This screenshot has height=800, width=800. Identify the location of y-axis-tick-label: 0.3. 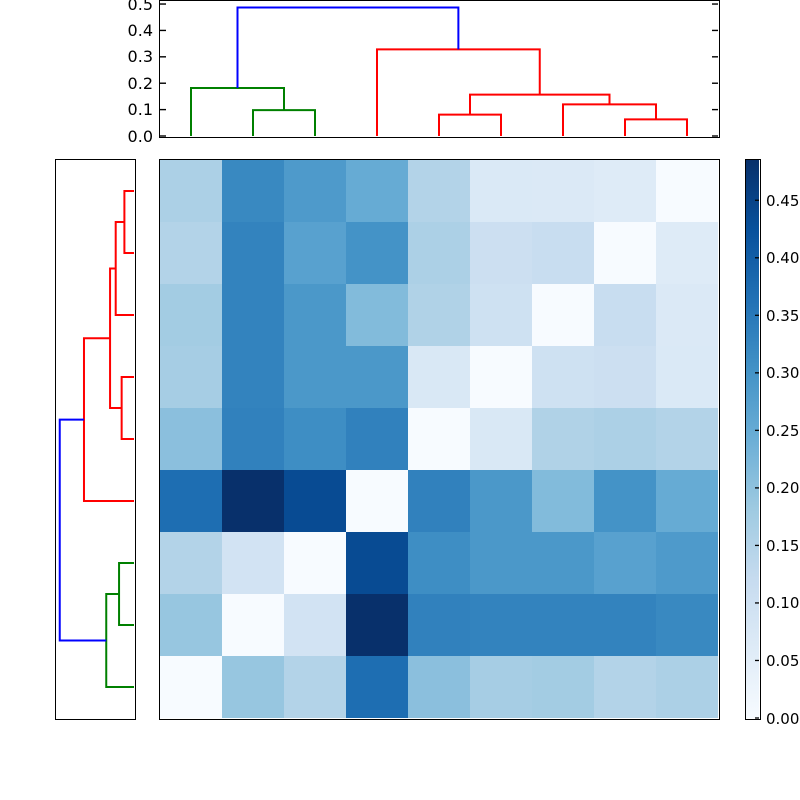
(140, 57).